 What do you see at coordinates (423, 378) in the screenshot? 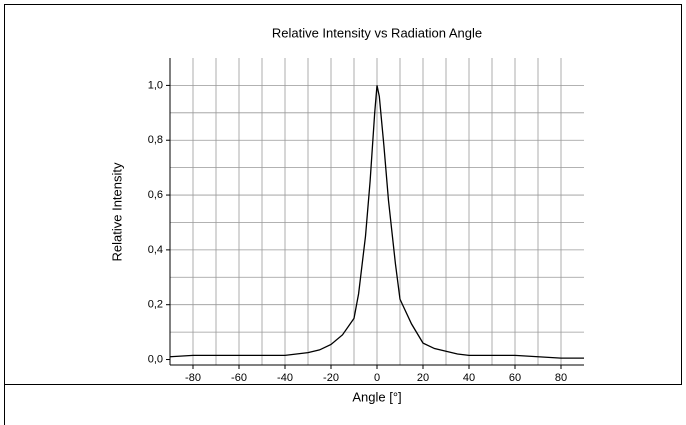
I see `x-tick-label: 20` at bounding box center [423, 378].